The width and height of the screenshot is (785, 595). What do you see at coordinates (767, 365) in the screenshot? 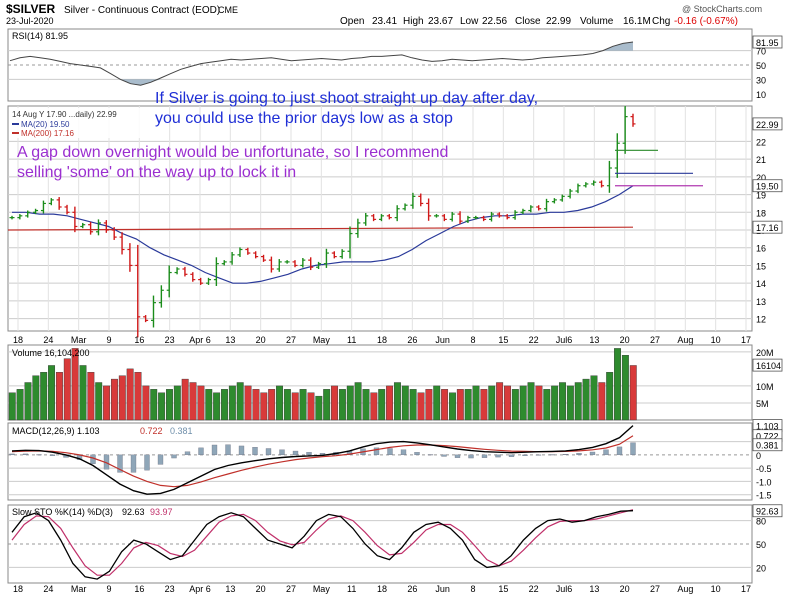
I see `volume-tick-last-box` at bounding box center [767, 365].